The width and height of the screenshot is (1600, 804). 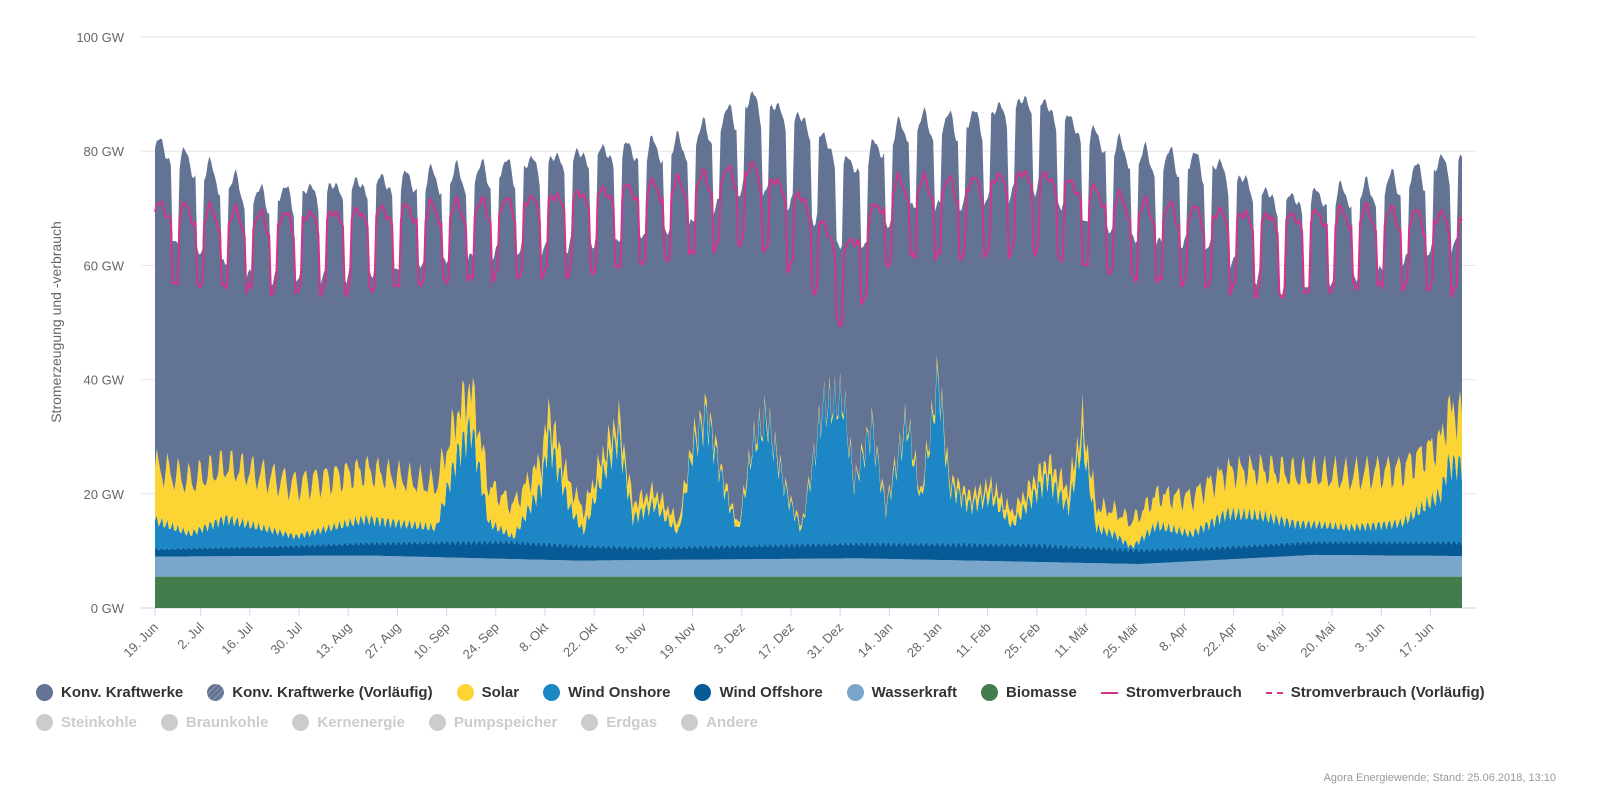 I want to click on legend-item-wasserkraft: Wasserkraft, so click(x=901, y=692).